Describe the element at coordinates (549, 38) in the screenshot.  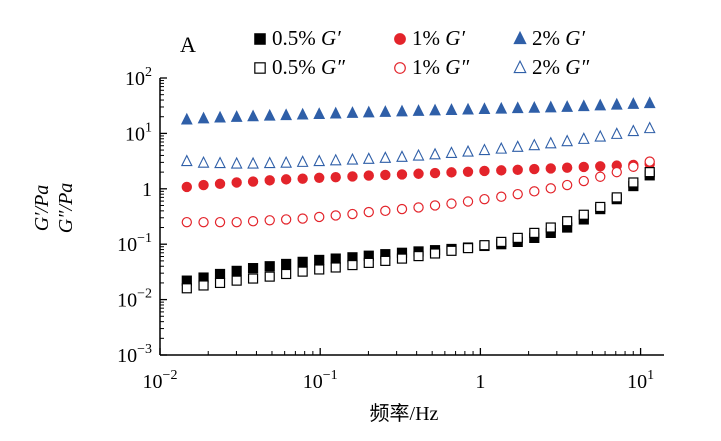
I see `legend-item: 2% G′` at that location.